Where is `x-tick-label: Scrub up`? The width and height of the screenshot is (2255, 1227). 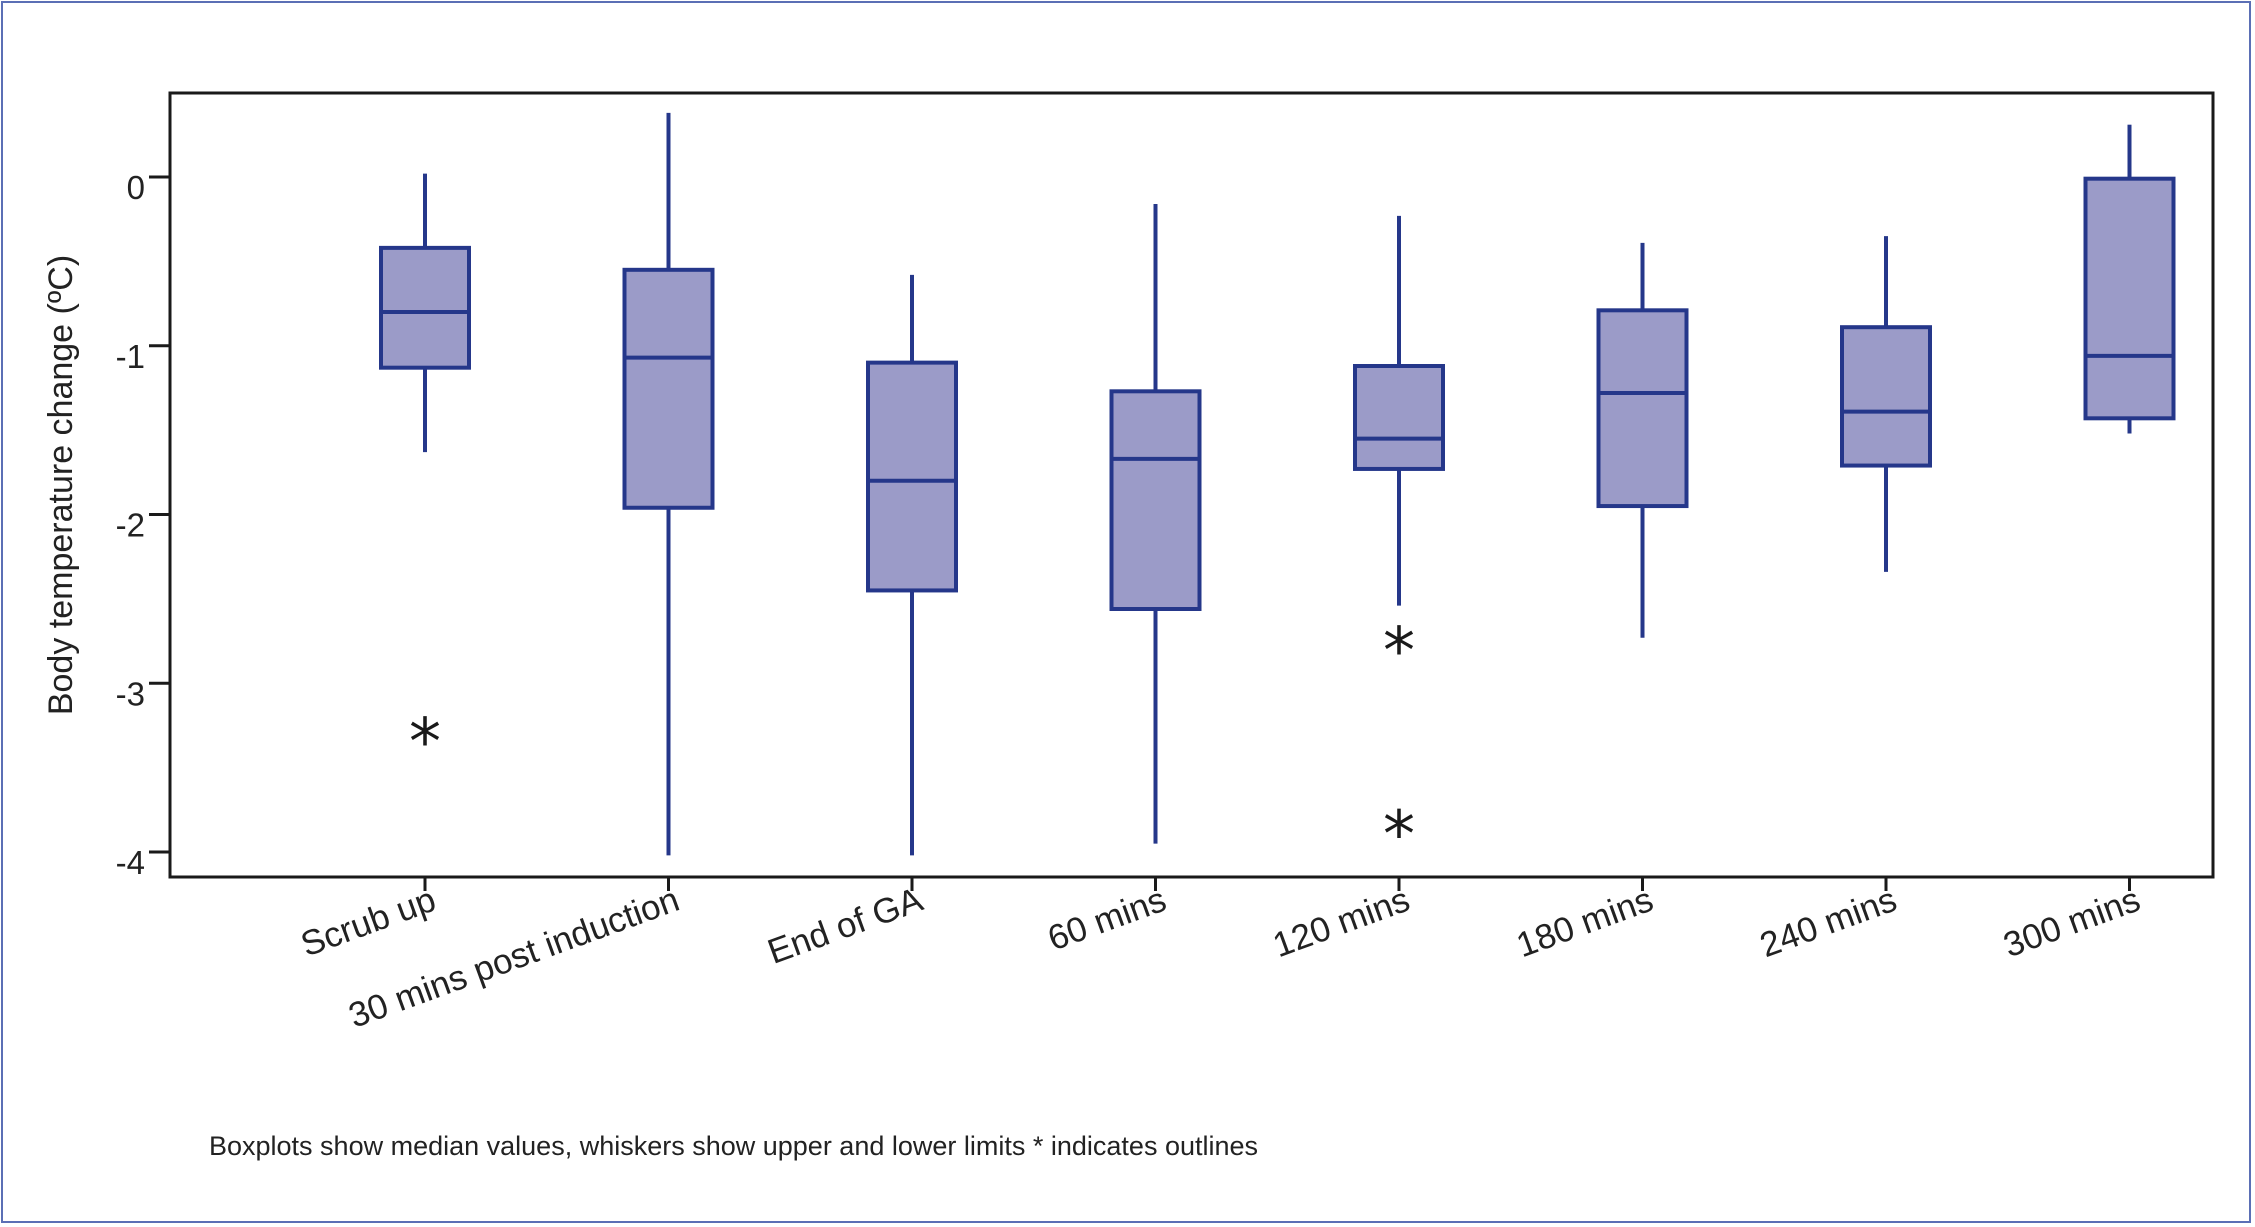
x-tick-label: Scrub up is located at coordinates (368, 922).